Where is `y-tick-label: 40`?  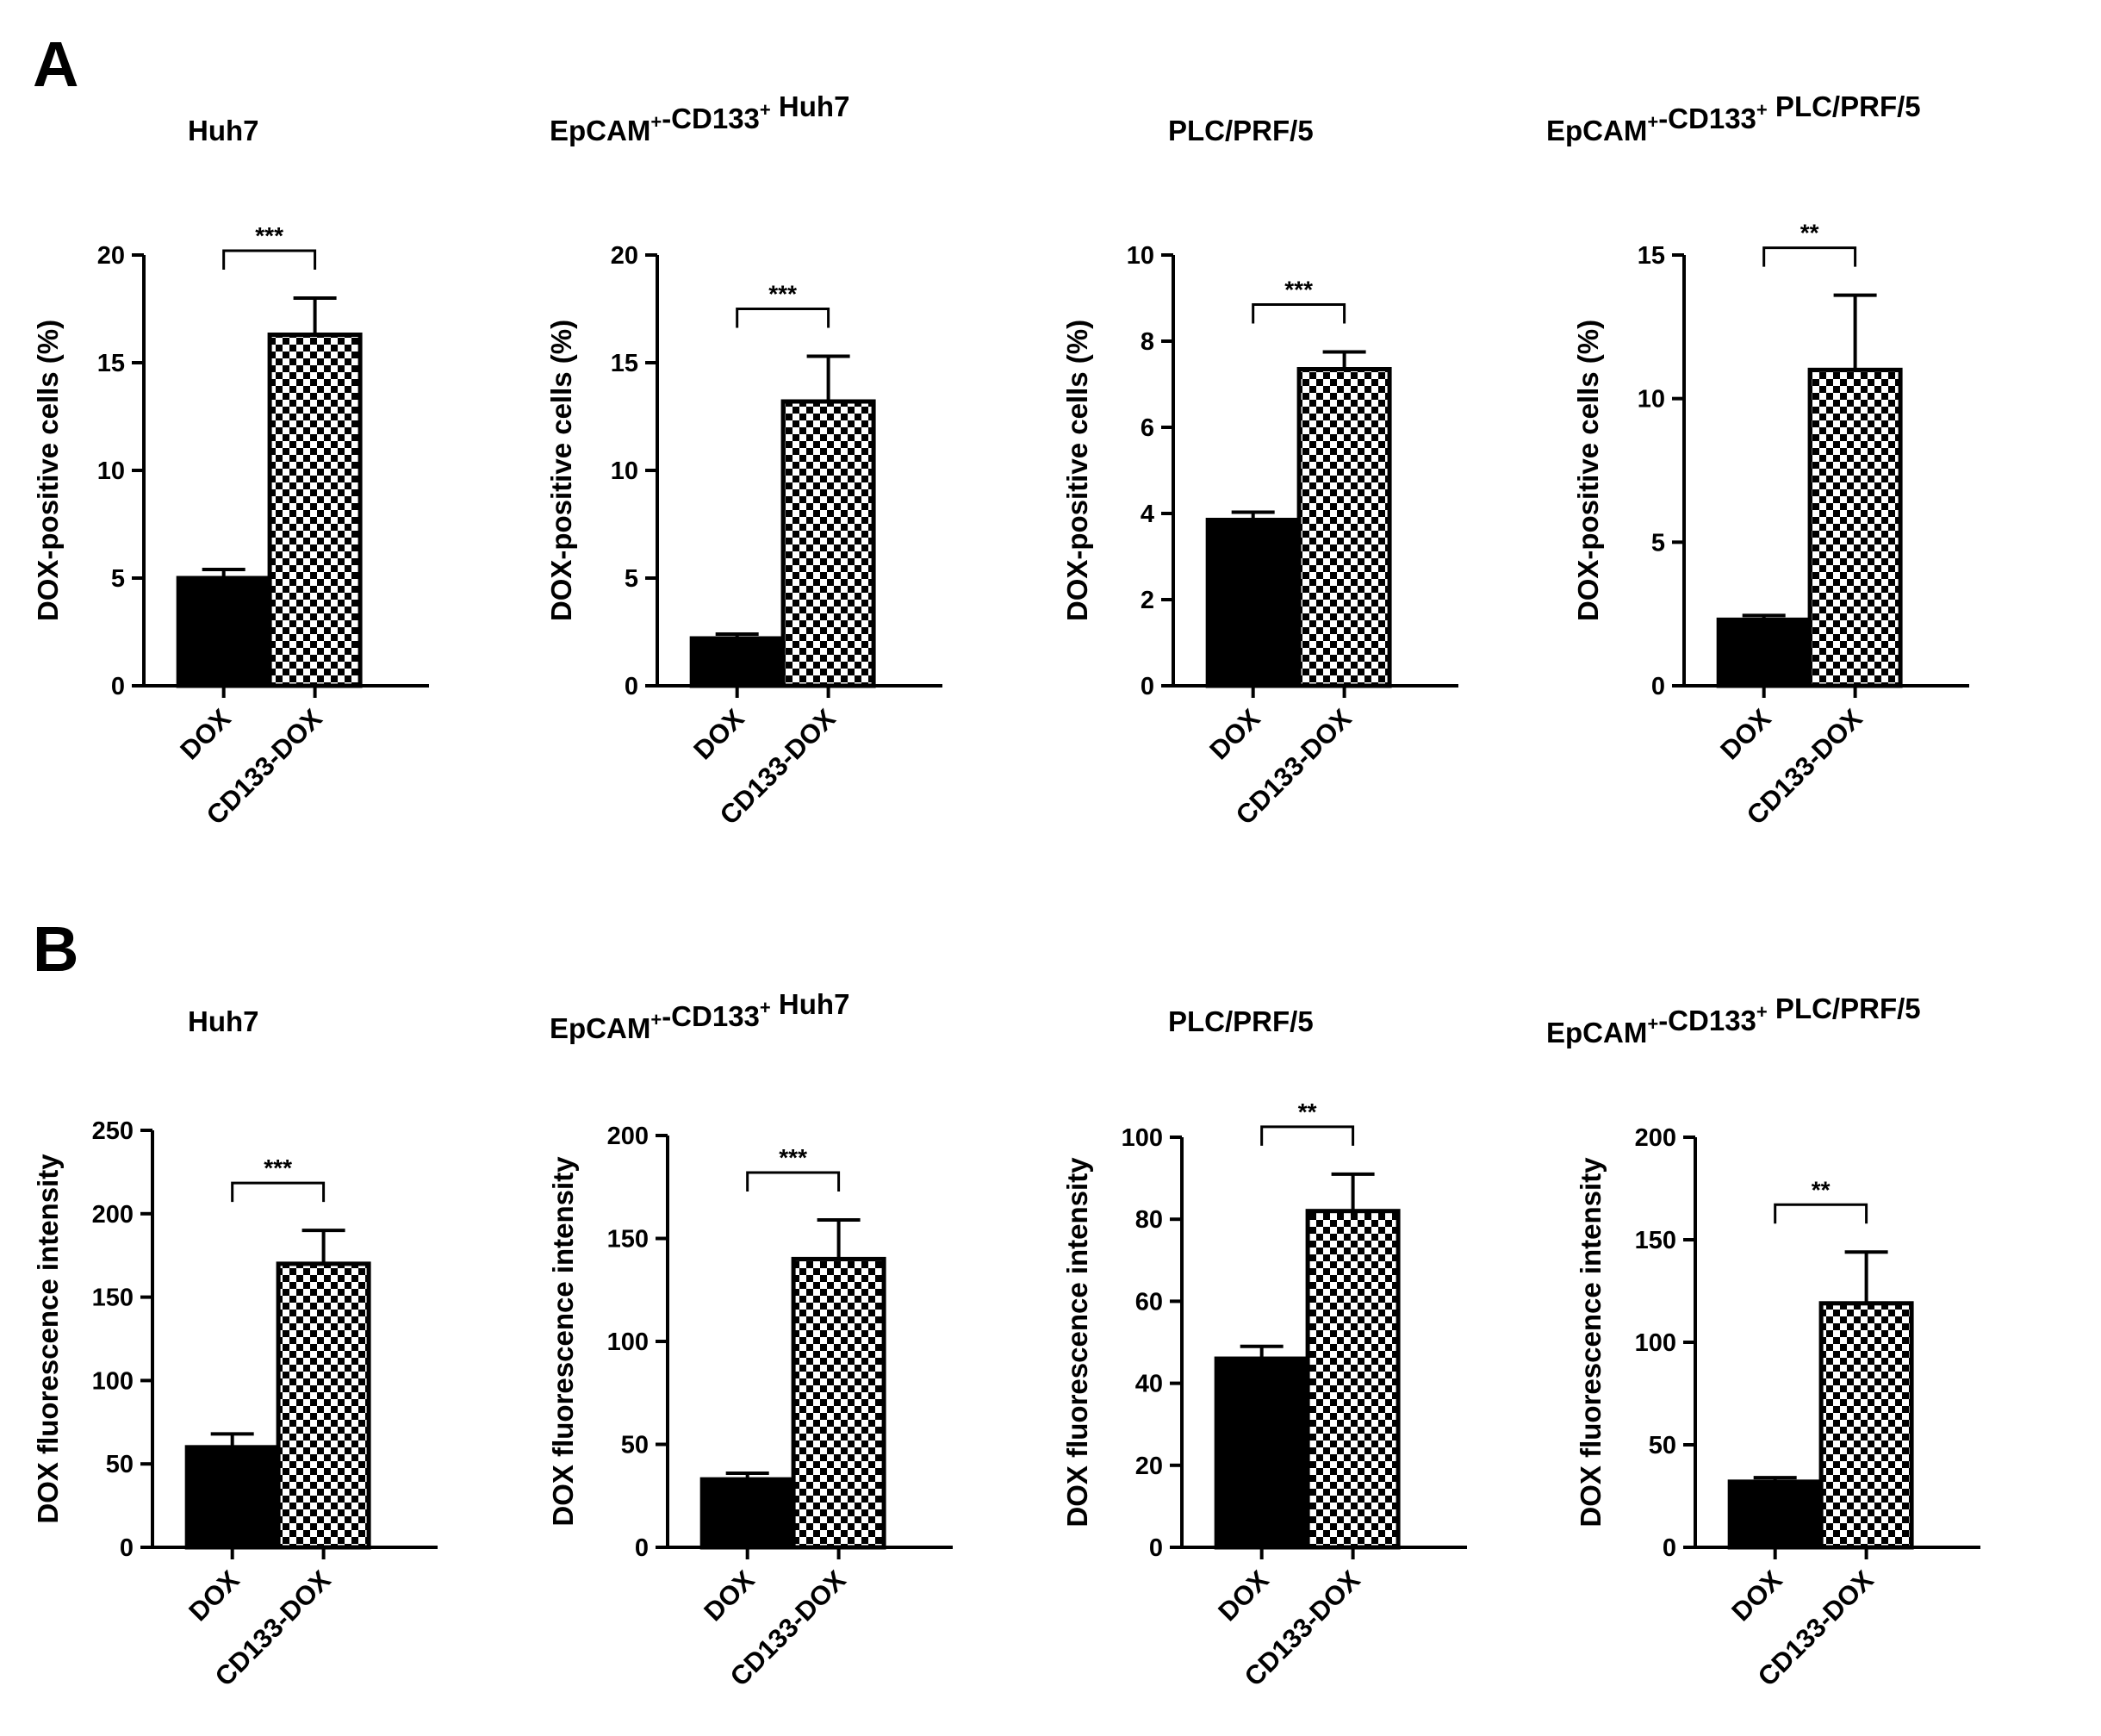
y-tick-label: 40 is located at coordinates (1149, 1385).